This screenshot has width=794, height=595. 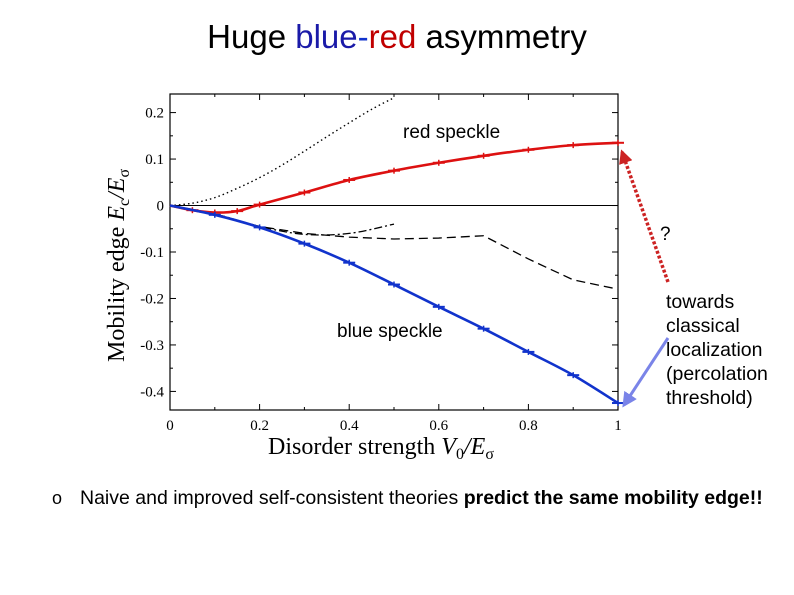 What do you see at coordinates (326, 36) in the screenshot?
I see `title-part-blue-red-1: blue` at bounding box center [326, 36].